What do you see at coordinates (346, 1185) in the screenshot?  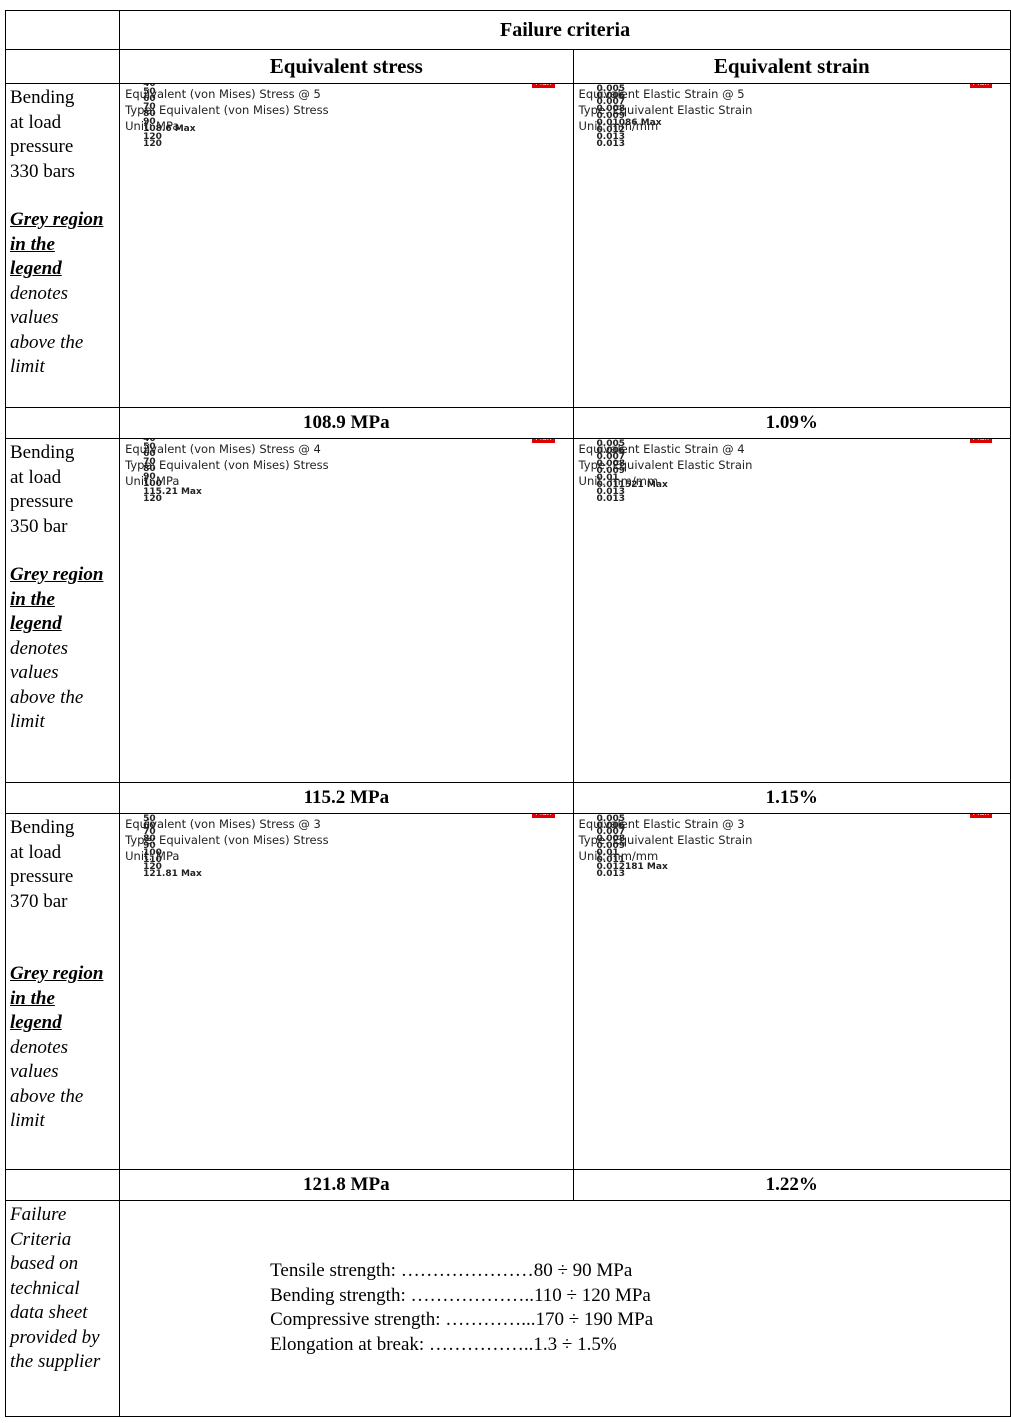 I see `stress-result: 121.8 MPa` at bounding box center [346, 1185].